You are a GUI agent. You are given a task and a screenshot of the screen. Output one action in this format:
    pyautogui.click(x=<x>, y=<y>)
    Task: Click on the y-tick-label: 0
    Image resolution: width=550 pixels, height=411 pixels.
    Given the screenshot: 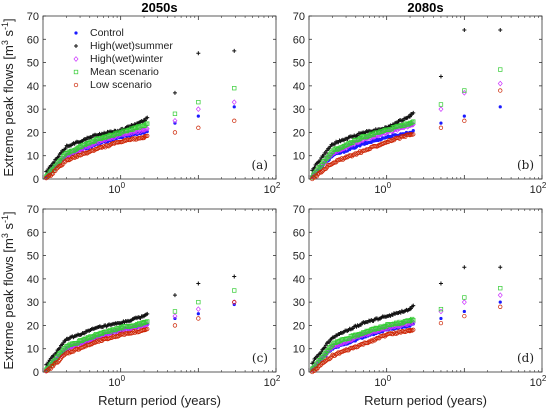 What is the action you would take?
    pyautogui.click(x=36, y=180)
    